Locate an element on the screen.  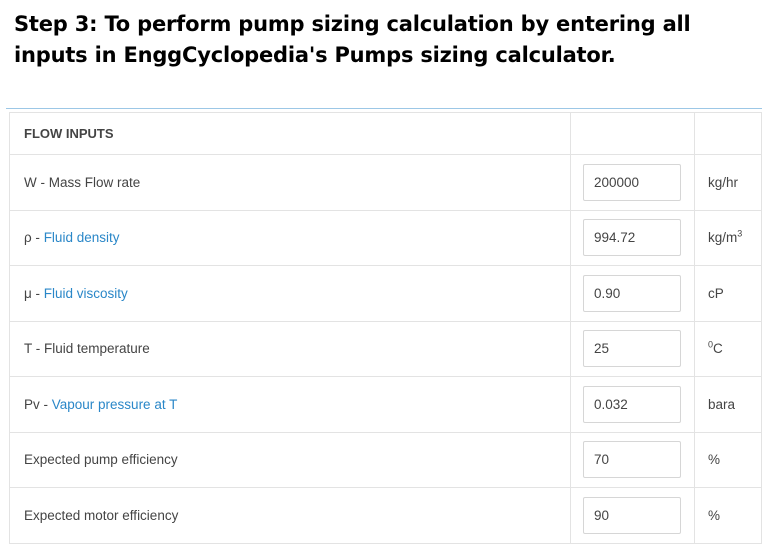
input-symbol: ρ - is located at coordinates (34, 238).